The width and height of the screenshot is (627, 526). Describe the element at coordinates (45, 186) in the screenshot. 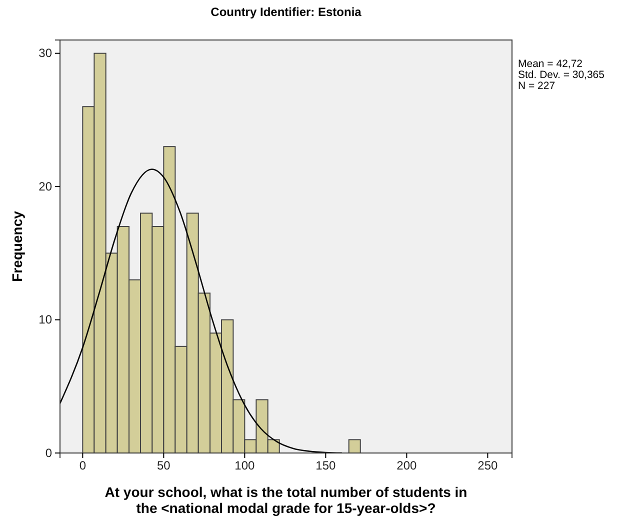

I see `y-tick-label: 20` at that location.